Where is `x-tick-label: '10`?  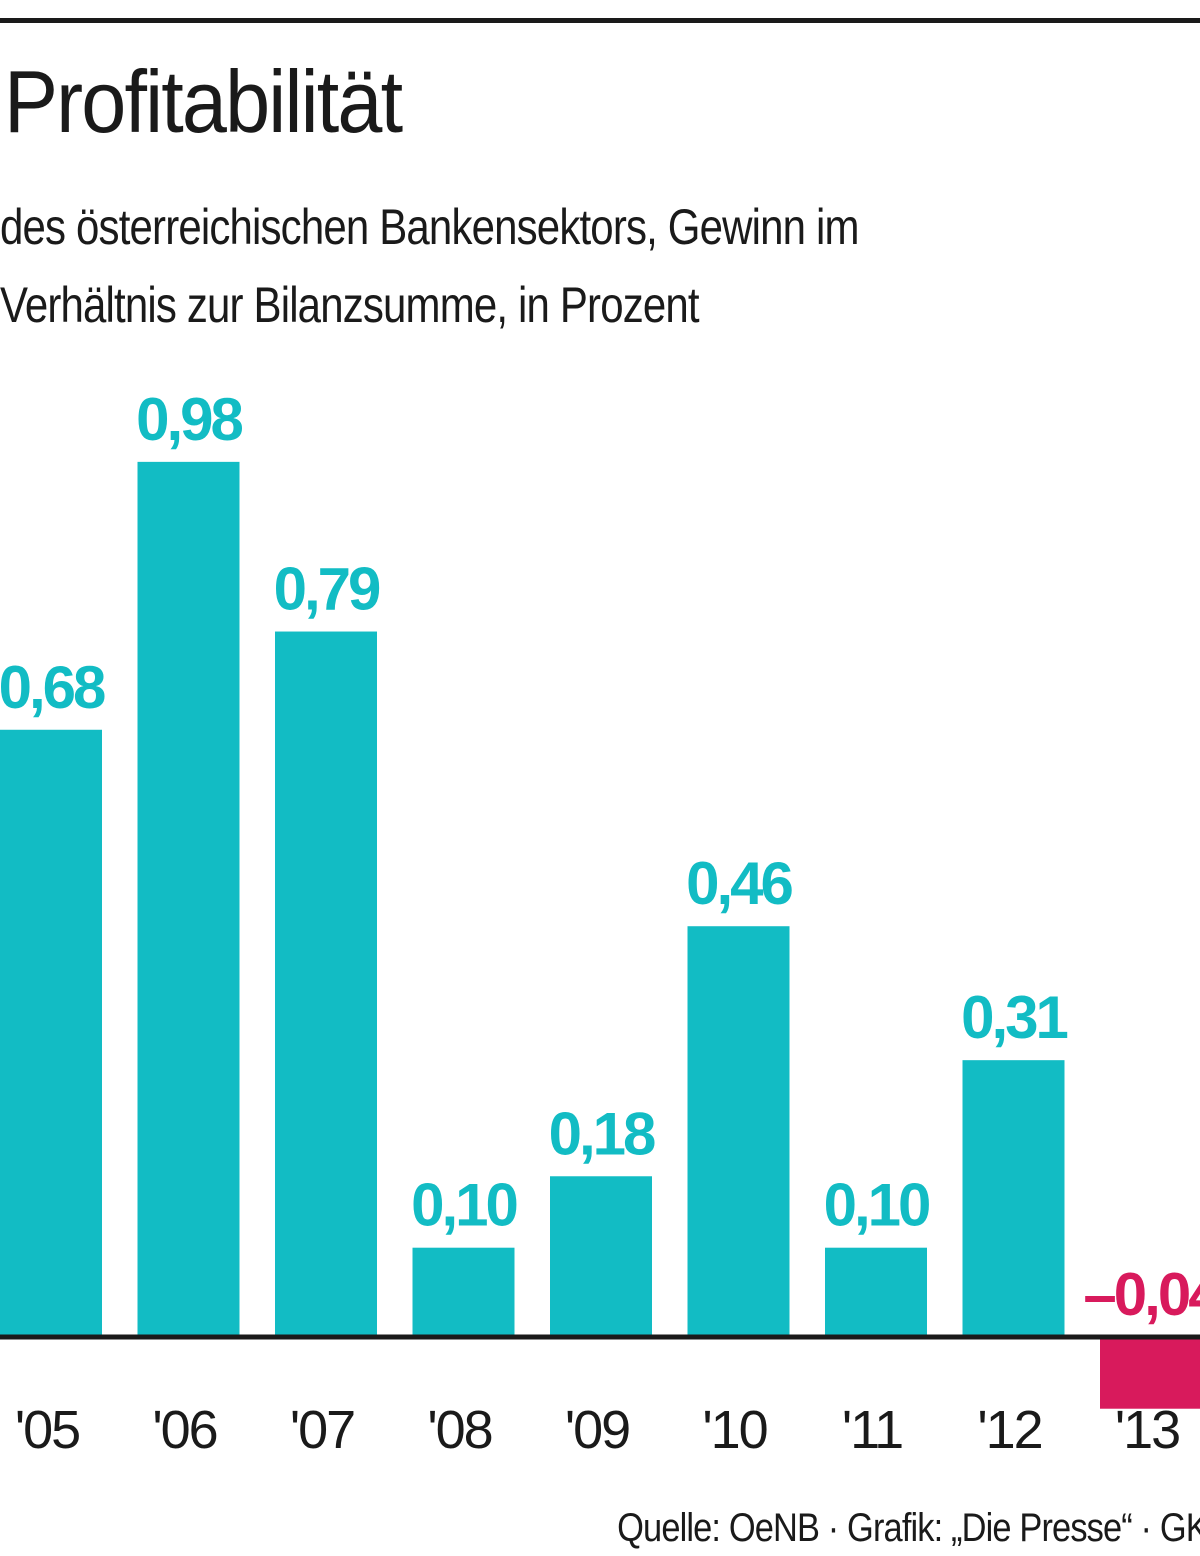 x-tick-label: '10 is located at coordinates (734, 1430).